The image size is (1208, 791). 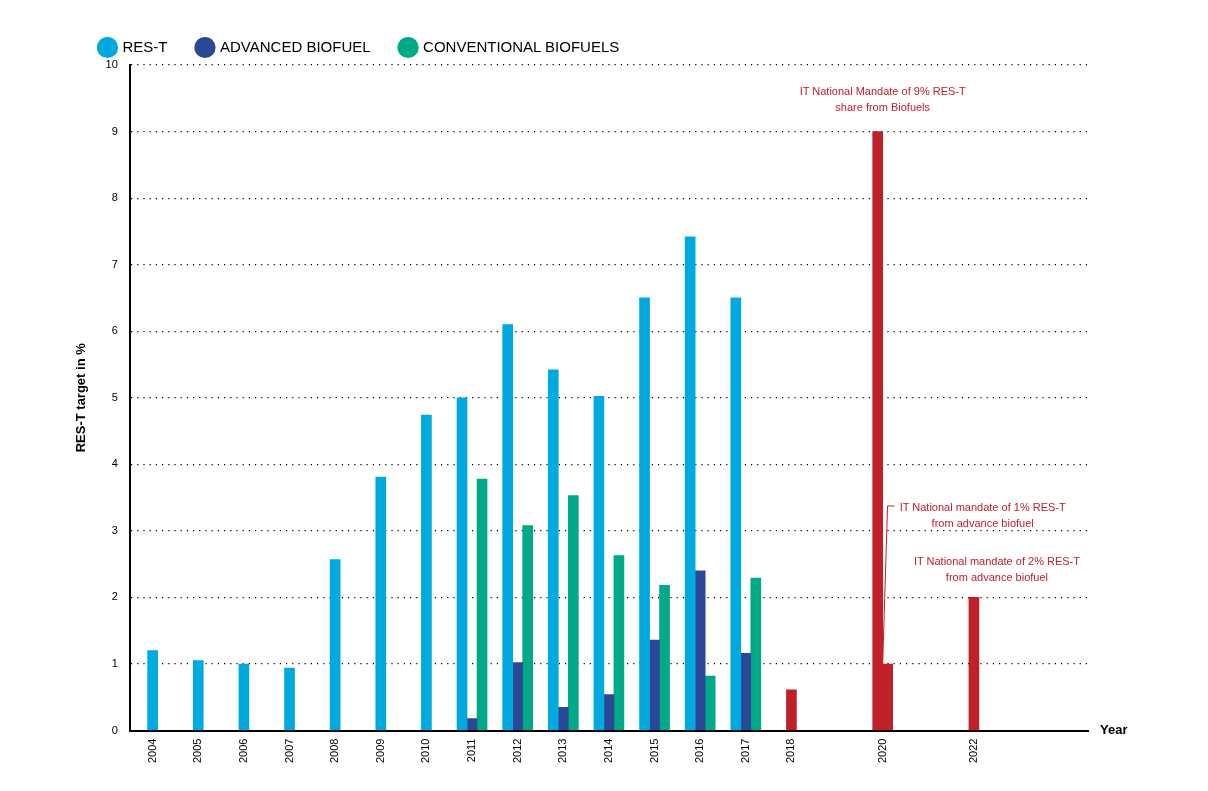 I want to click on legend-label: CONVENTIONAL BIOFUELS, so click(x=521, y=46).